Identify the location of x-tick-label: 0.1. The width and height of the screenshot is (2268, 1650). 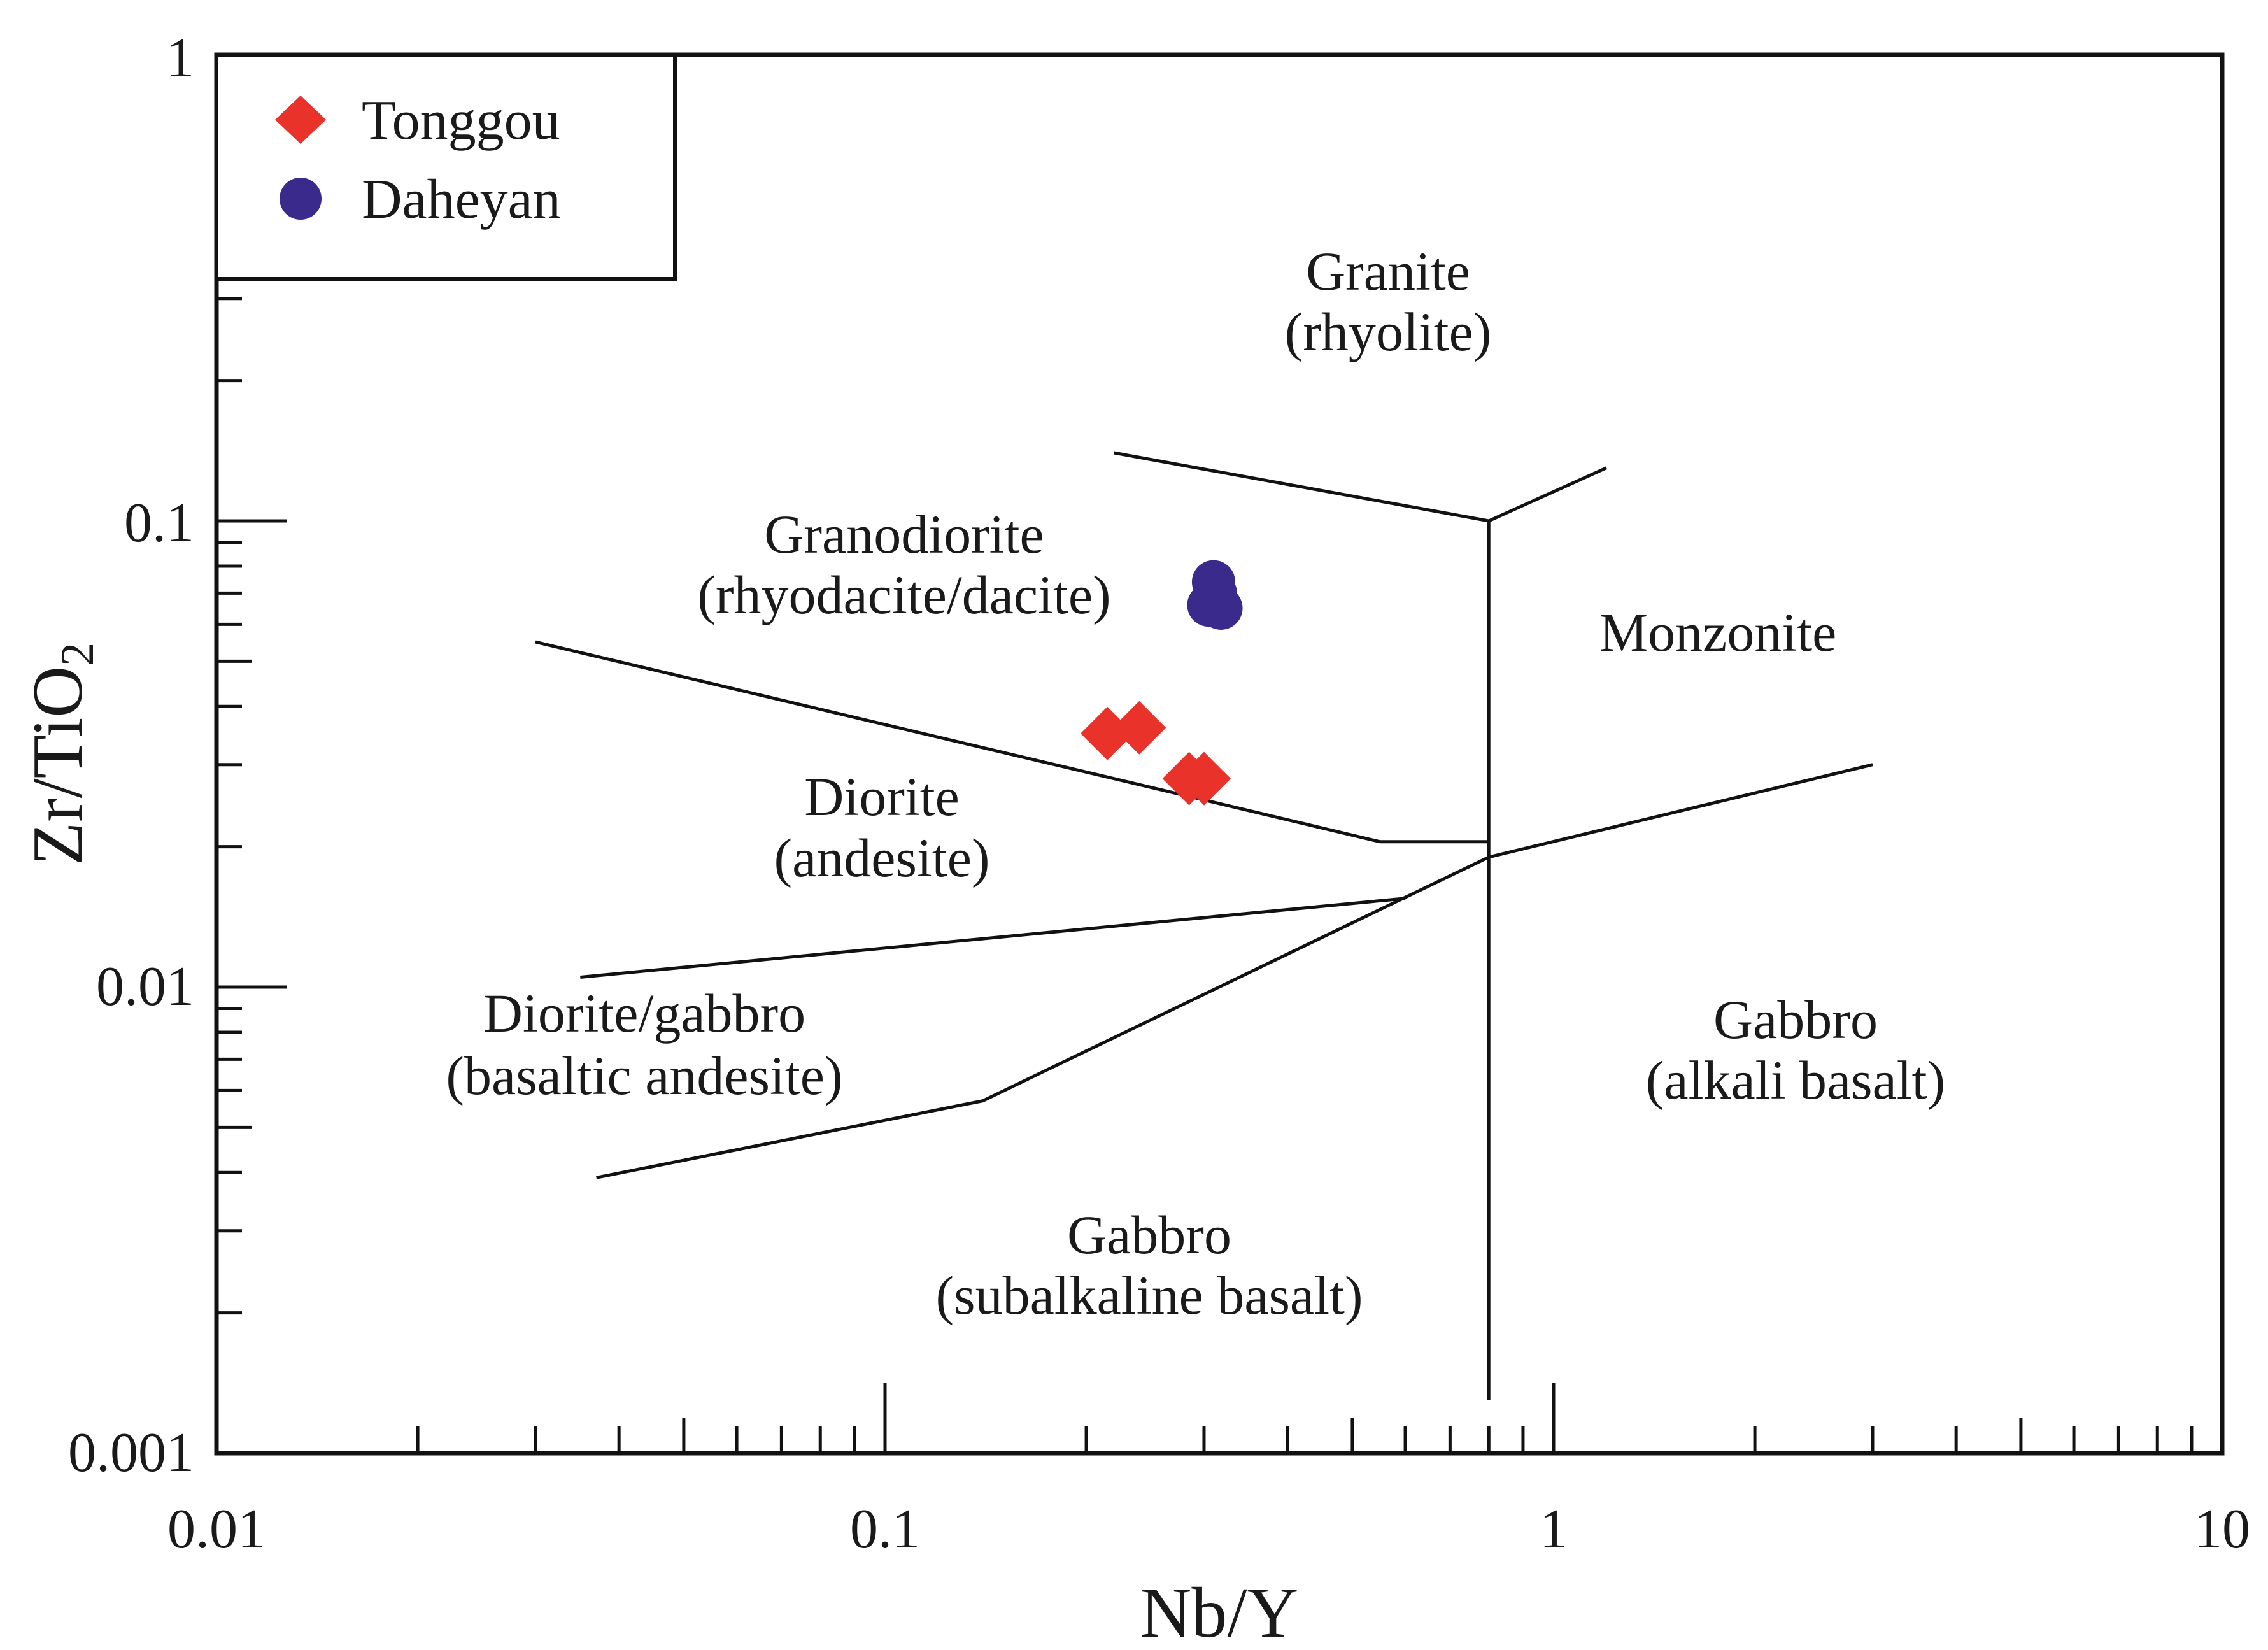
(885, 1529).